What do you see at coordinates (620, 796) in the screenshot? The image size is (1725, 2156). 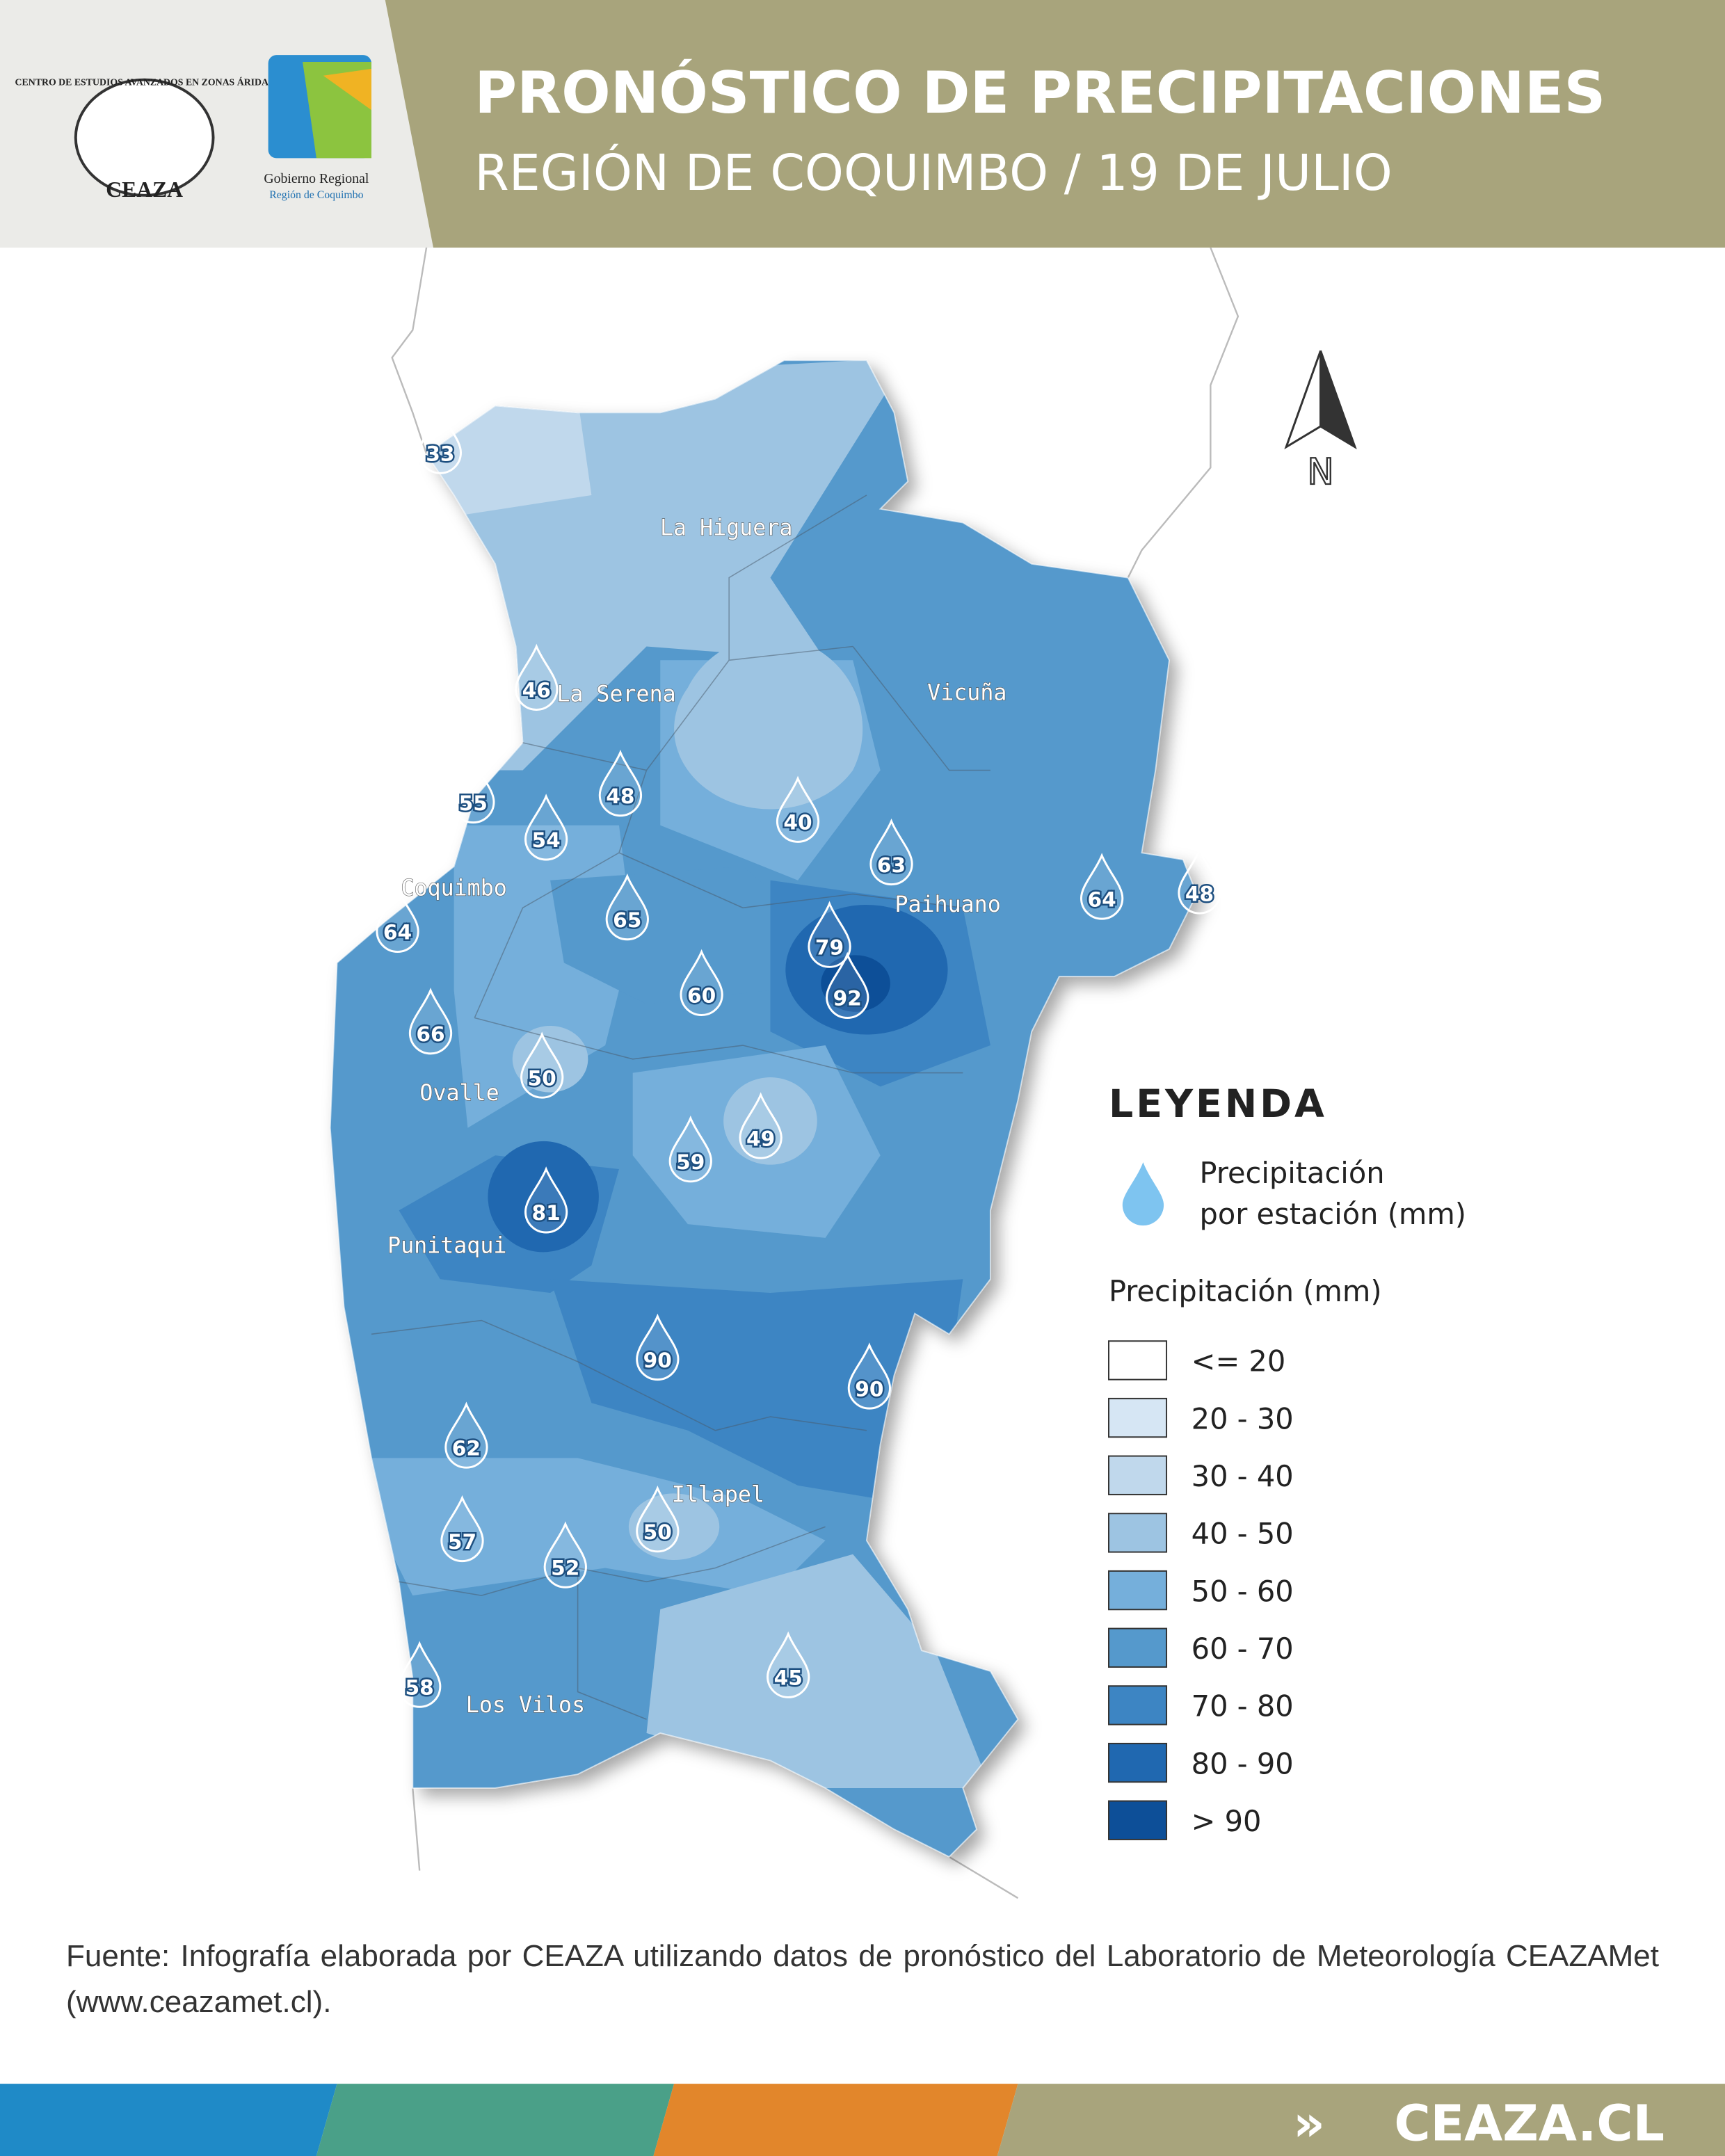 I see `station-value: 48` at bounding box center [620, 796].